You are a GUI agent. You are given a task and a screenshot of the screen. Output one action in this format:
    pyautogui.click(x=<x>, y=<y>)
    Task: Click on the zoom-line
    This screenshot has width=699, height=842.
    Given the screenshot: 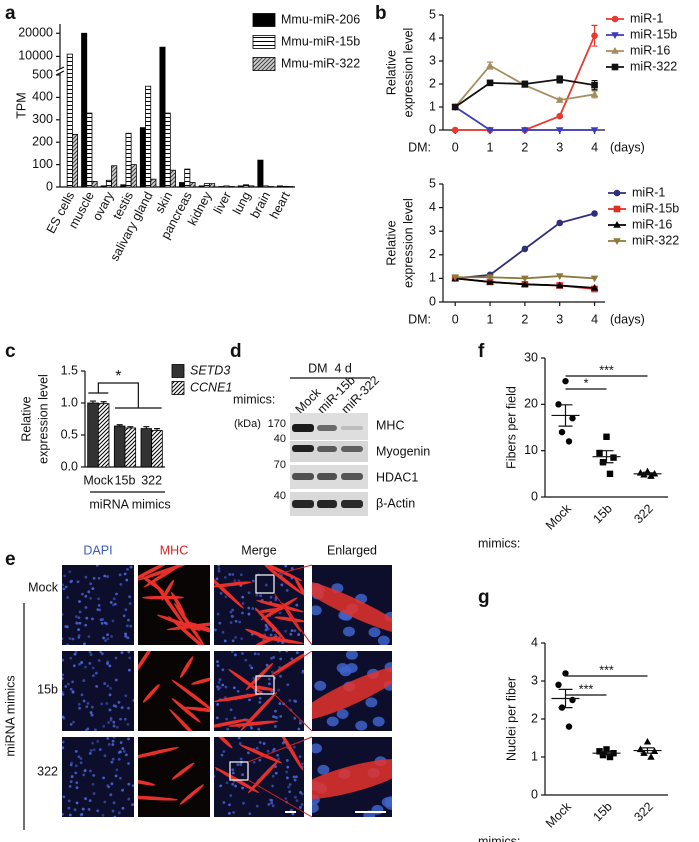 What is the action you would take?
    pyautogui.click(x=280, y=777)
    